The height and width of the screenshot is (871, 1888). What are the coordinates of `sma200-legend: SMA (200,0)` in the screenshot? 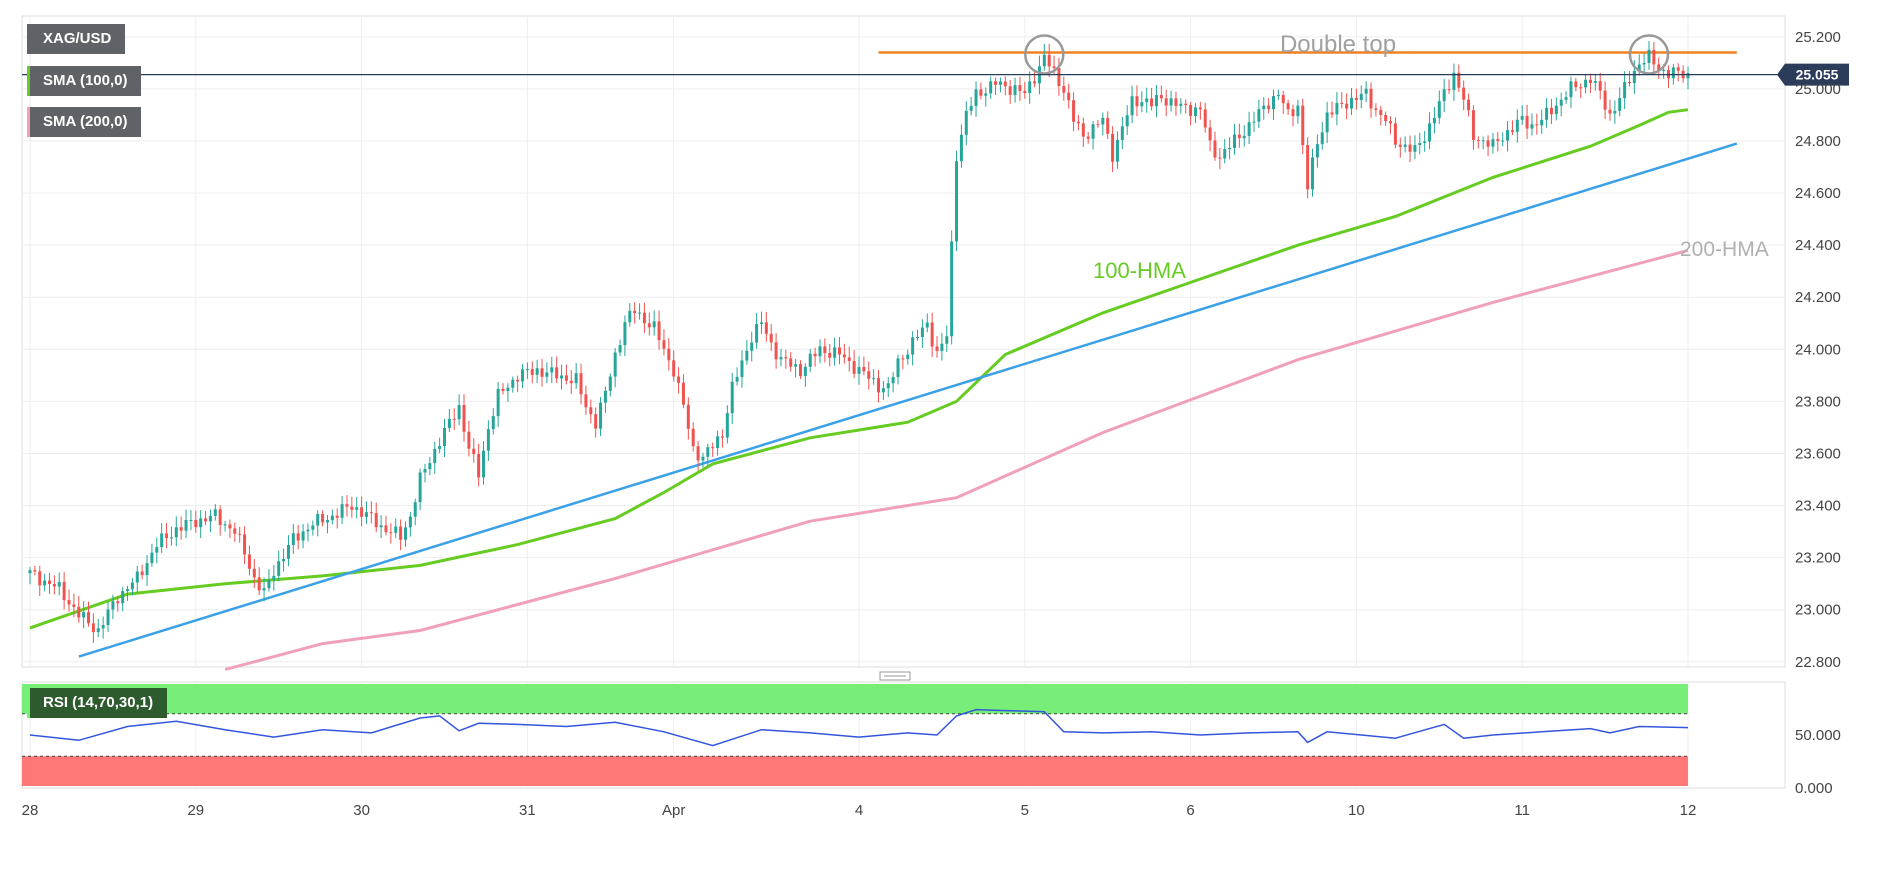 It's located at (84, 122).